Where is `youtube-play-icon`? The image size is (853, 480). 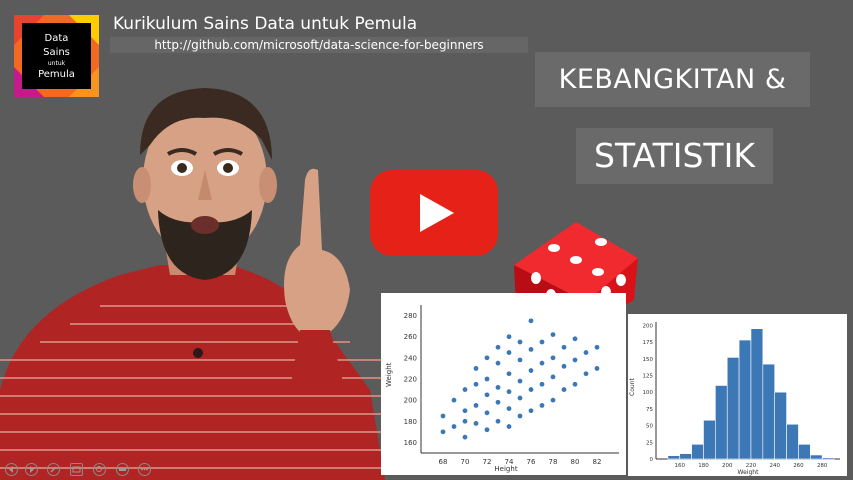
youtube-play-icon is located at coordinates (434, 213).